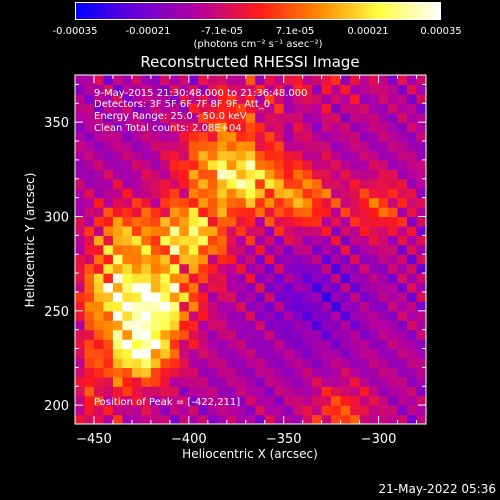  I want to click on x-tick-label: −300, so click(379, 439).